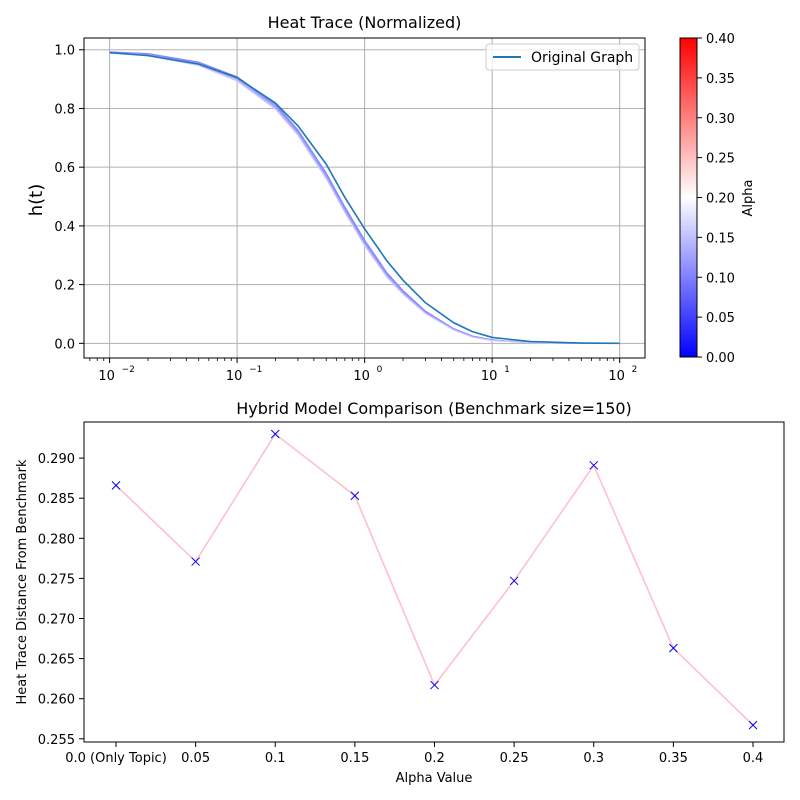 The height and width of the screenshot is (800, 800). I want to click on top-y-tick-label: 1.0, so click(64, 51).